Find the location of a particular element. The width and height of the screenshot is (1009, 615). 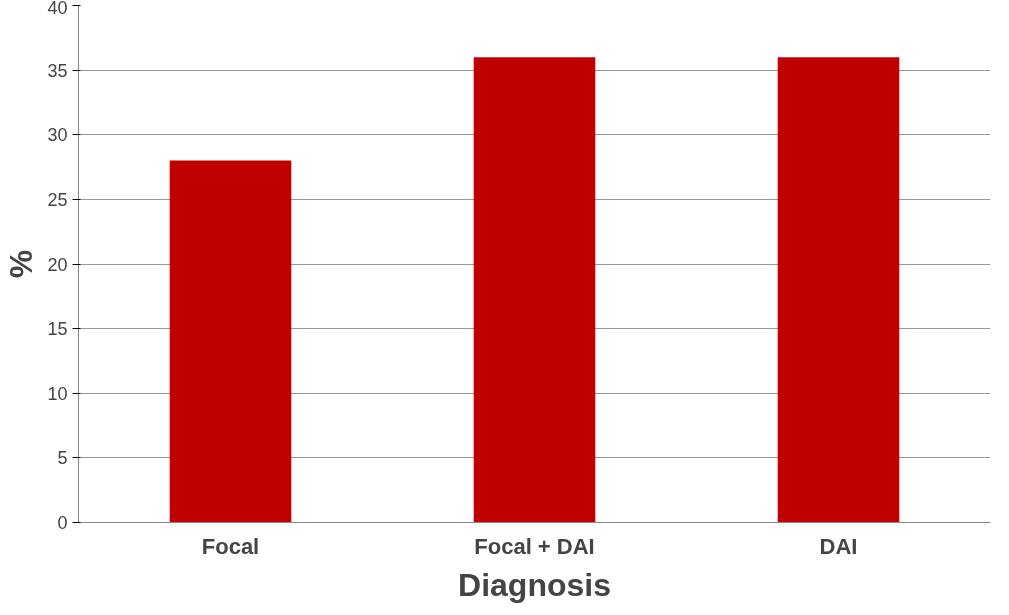

y-tick-label: 35 is located at coordinates (57, 70).